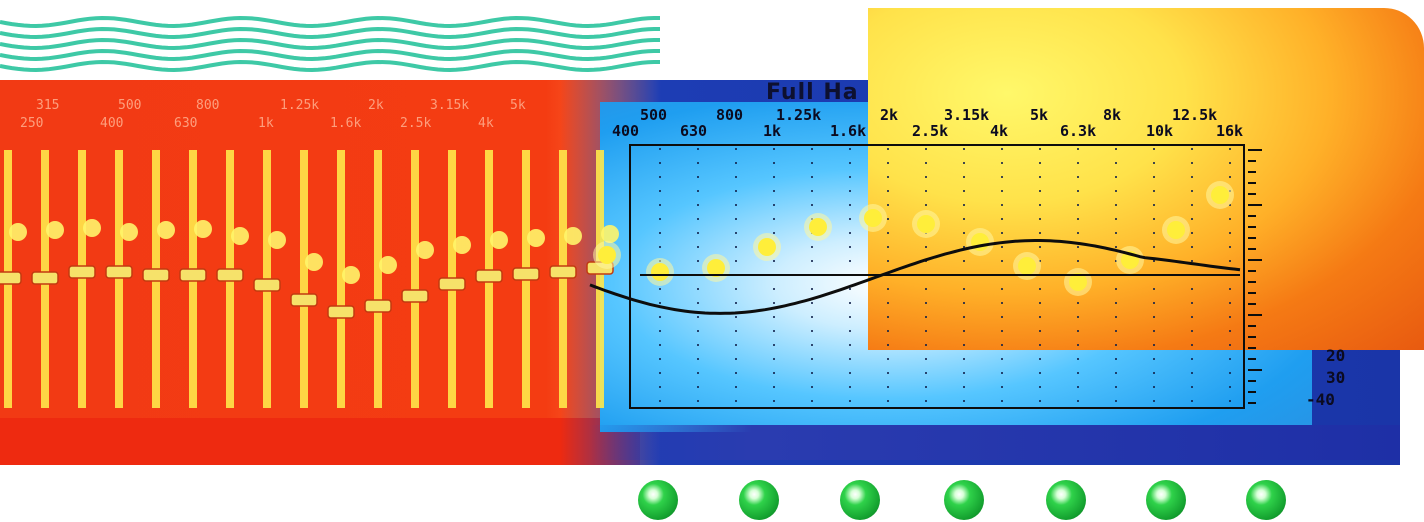 The width and height of the screenshot is (1424, 522). I want to click on display-title: Full Ha, so click(812, 92).